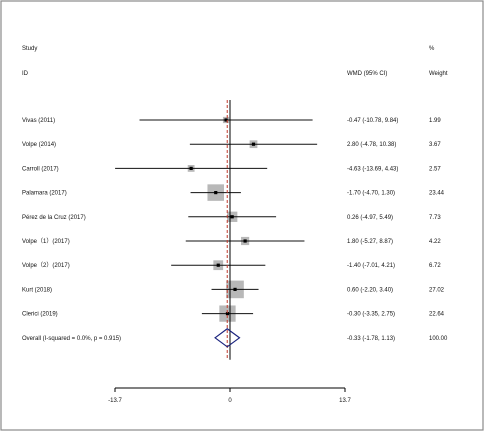 The image size is (484, 431). What do you see at coordinates (372, 169) in the screenshot?
I see `study-ci-text: -4.63 (-13.69, 4.43)` at bounding box center [372, 169].